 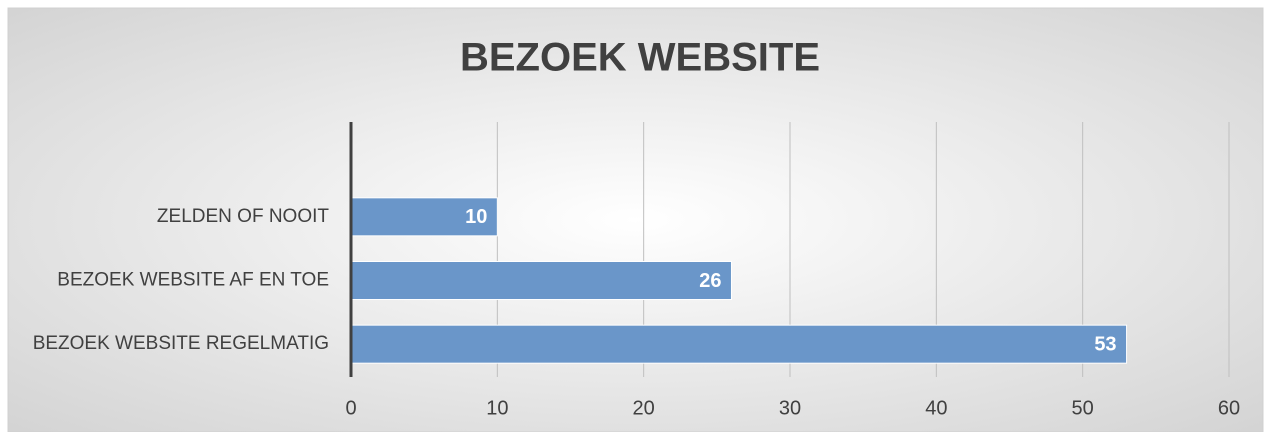 I want to click on y-tick-label: BEZOEK WEBSITE REGELMATIG, so click(x=181, y=343).